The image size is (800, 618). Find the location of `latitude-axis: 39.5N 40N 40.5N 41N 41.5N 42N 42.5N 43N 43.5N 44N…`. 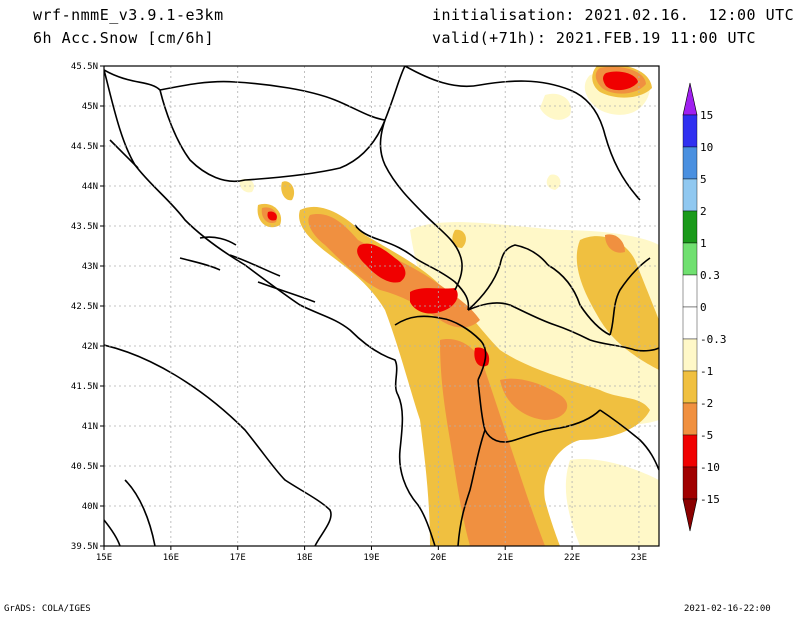

latitude-axis: 39.5N 40N 40.5N 41N 41.5N 42N 42.5N 43N 43.5N 44N… is located at coordinates (87, 307).